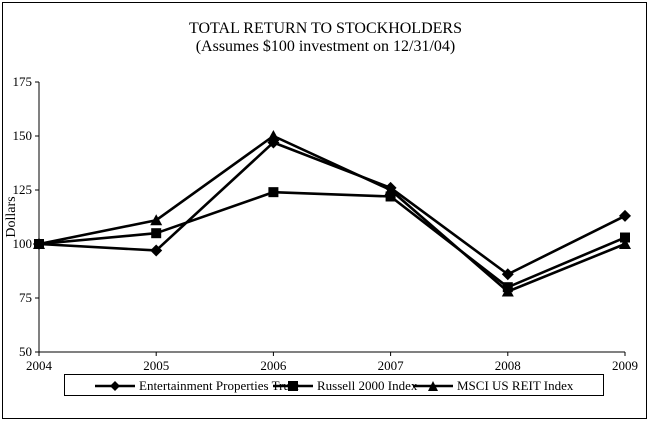  I want to click on legend-item-russell: Russell 2000 Index, so click(345, 386).